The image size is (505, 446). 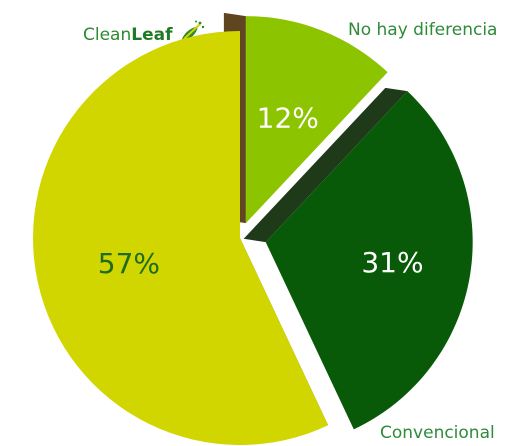 I want to click on brand-name-regular: Clean, so click(x=107, y=35).